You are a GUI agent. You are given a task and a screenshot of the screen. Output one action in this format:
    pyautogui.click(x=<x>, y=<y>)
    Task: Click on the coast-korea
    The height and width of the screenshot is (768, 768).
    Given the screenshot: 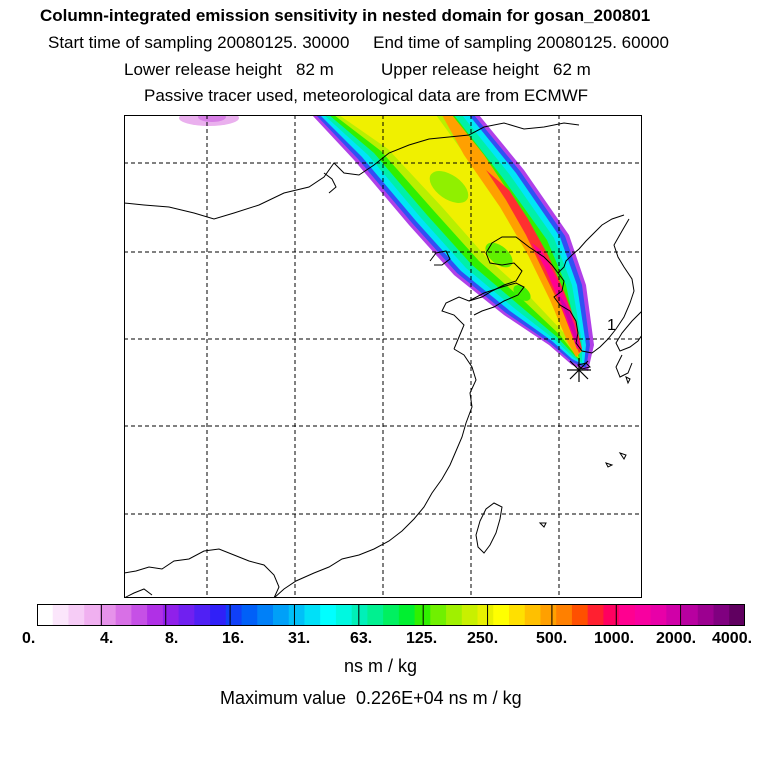 What is the action you would take?
    pyautogui.click(x=594, y=286)
    